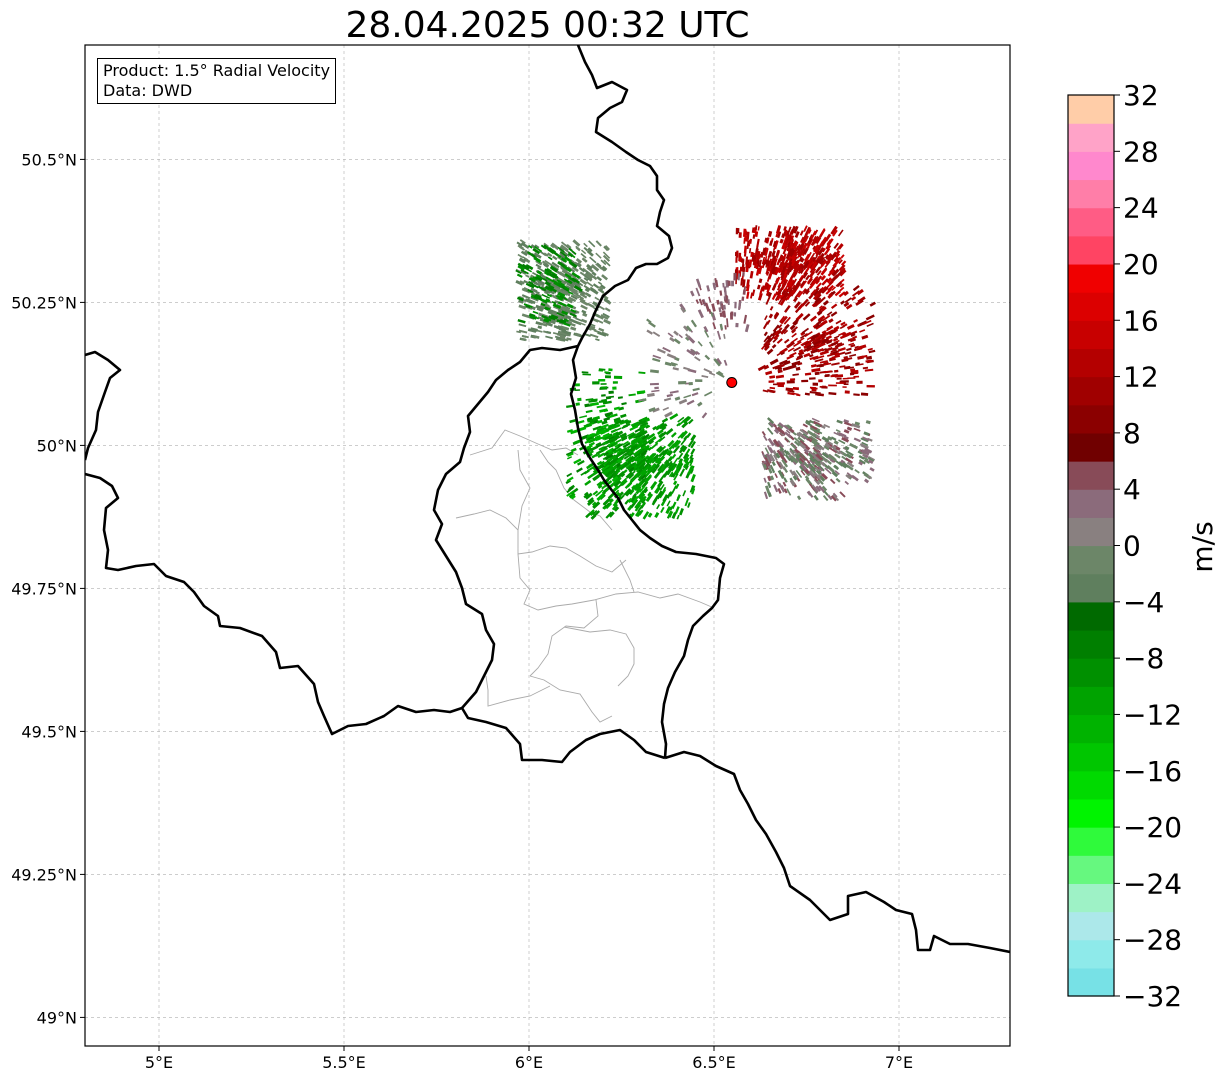 This screenshot has width=1225, height=1081. Describe the element at coordinates (1091, 532) in the screenshot. I see `colorbar-bin` at that location.